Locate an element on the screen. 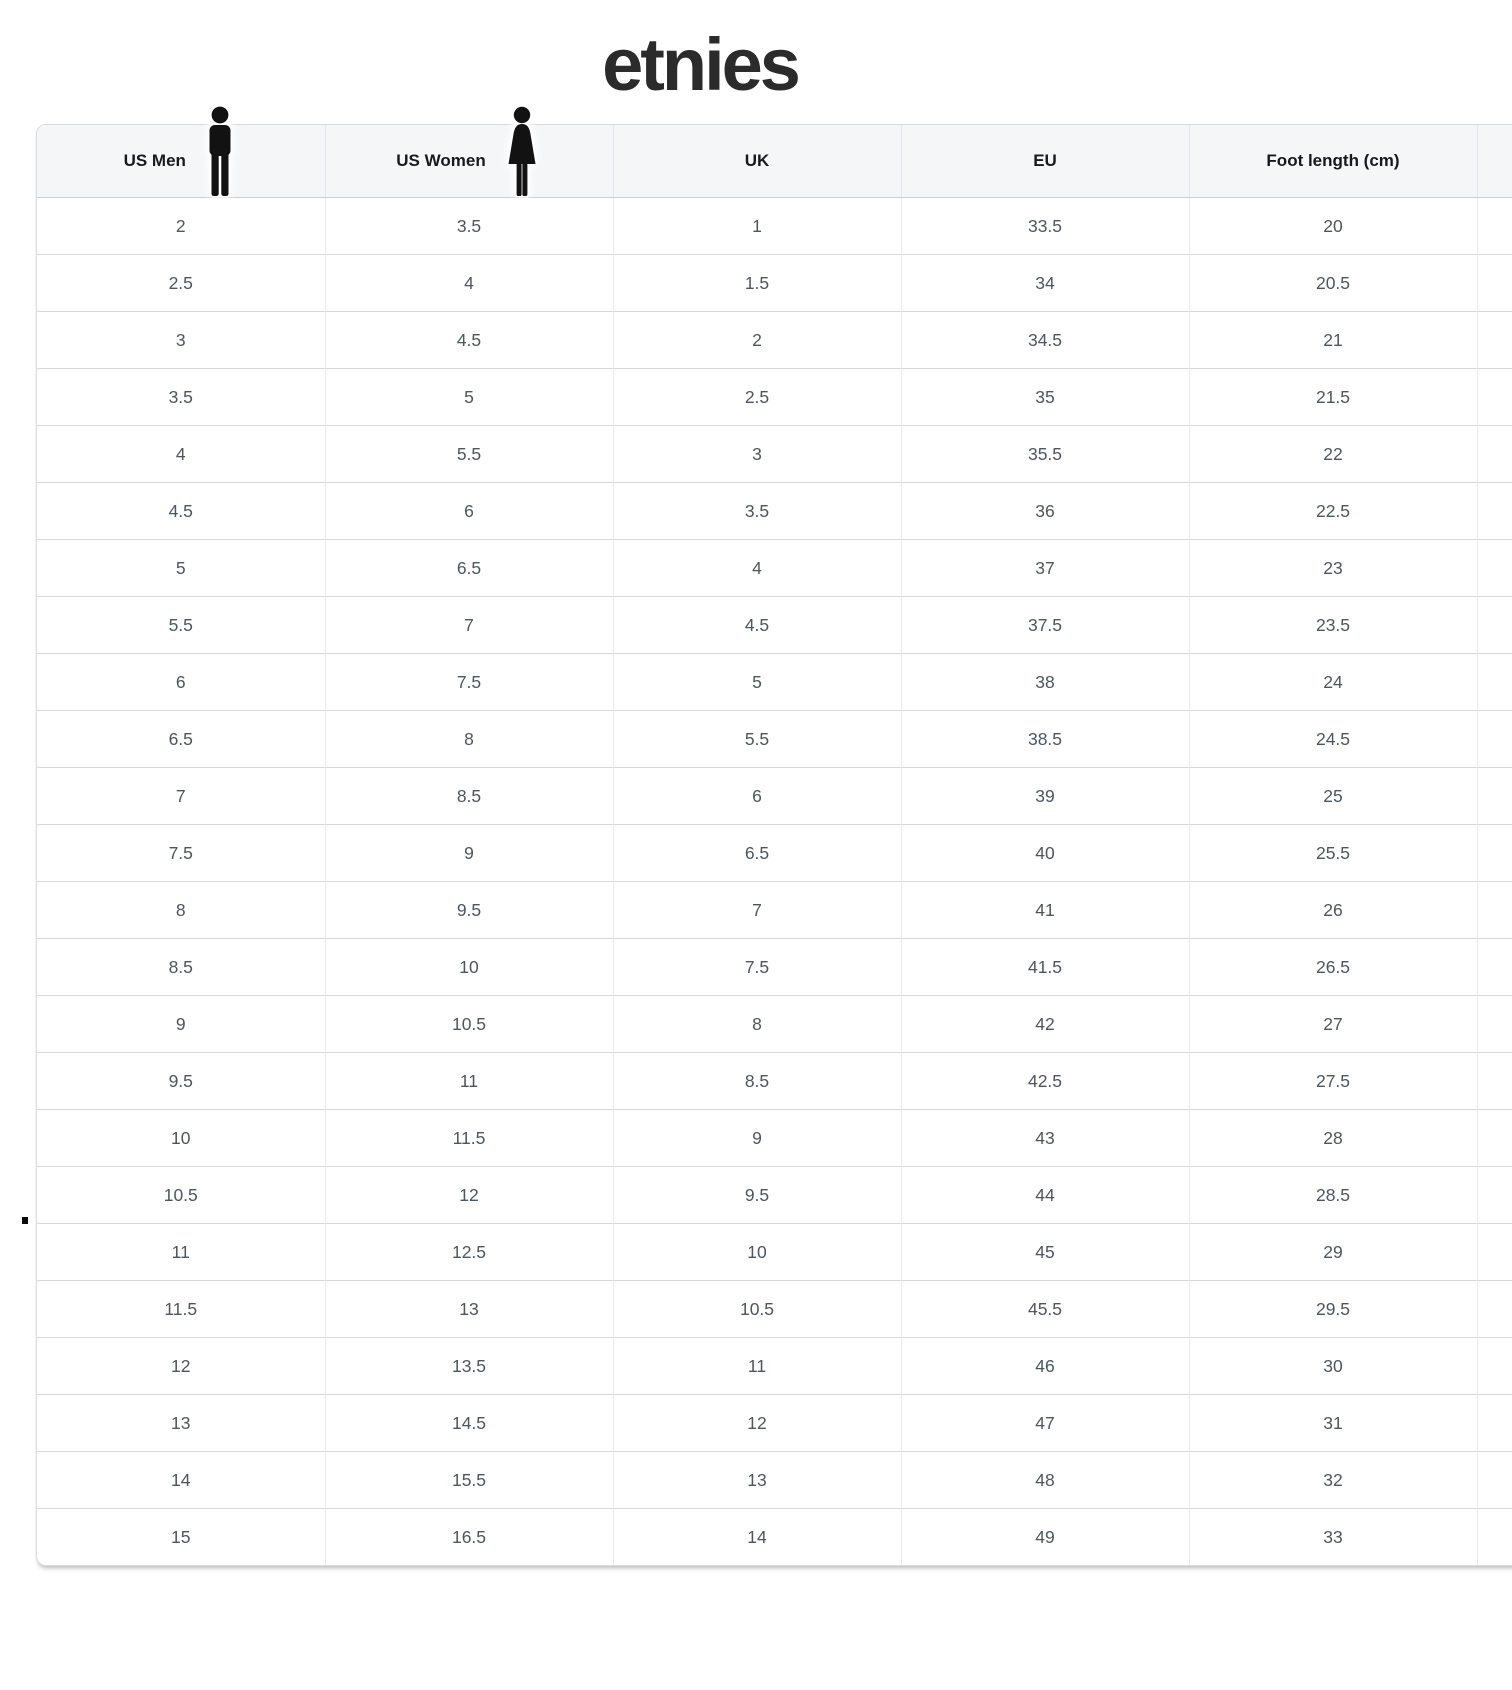 The width and height of the screenshot is (1512, 1690). size-cell: 35.5 is located at coordinates (1044, 454).